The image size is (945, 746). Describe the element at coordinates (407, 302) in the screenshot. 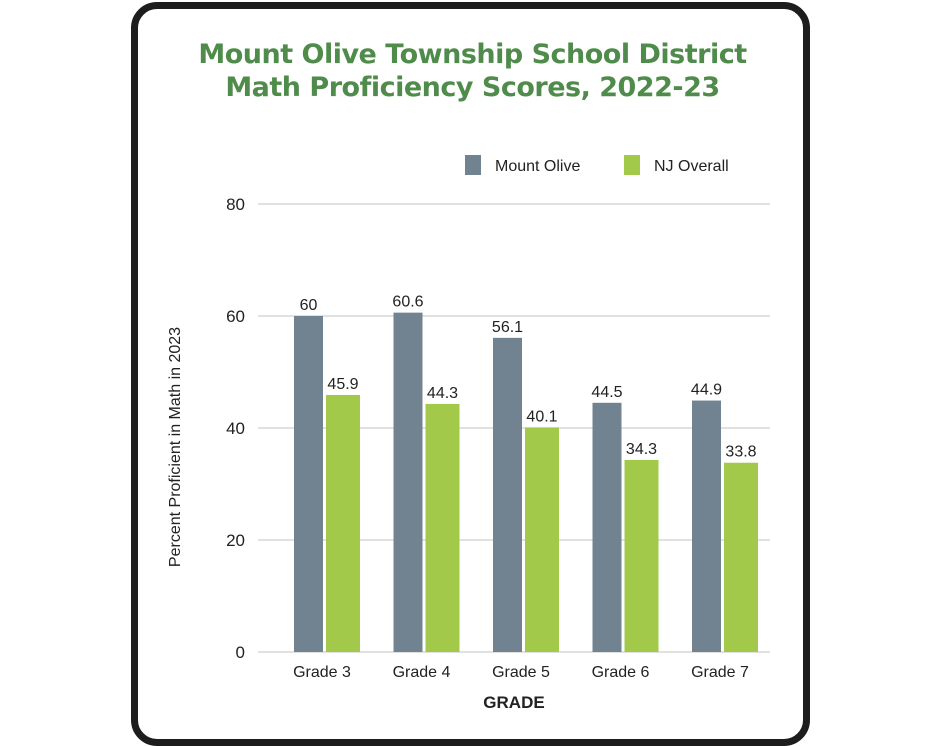

I see `data-label: 60.6` at that location.